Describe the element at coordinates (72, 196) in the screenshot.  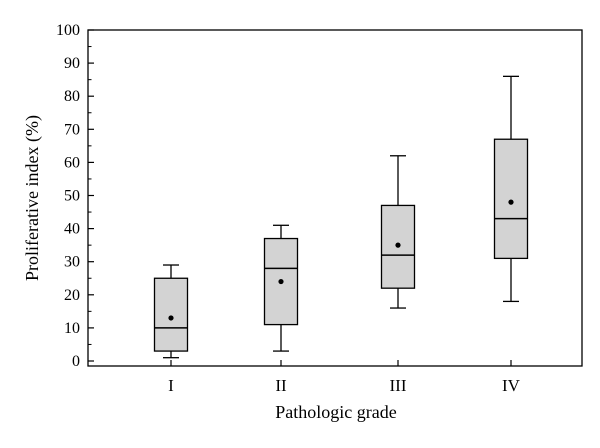
I see `y-tick-label: 50` at that location.